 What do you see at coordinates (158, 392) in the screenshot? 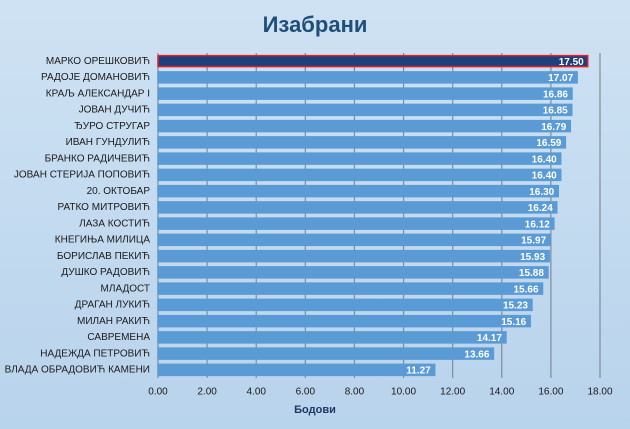
I see `x-tick-label: 0.00` at bounding box center [158, 392].